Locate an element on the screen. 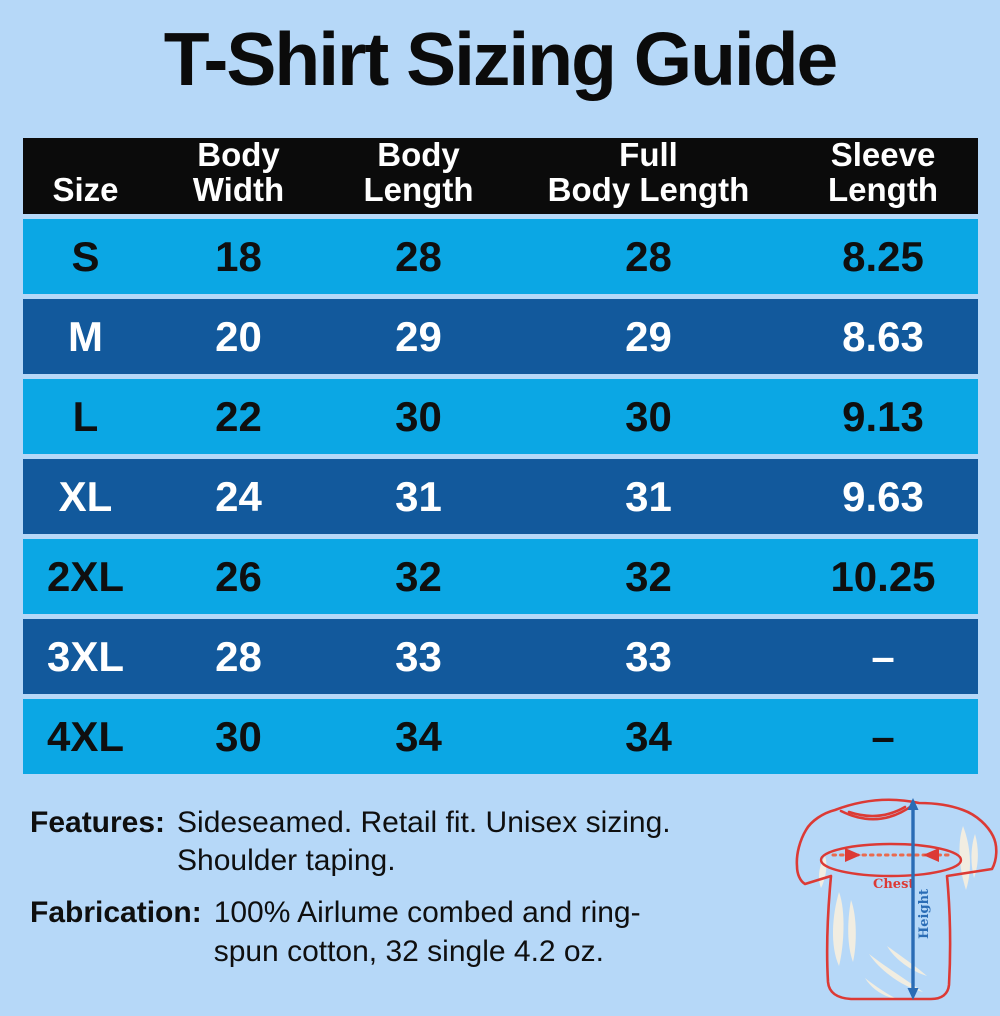 This screenshot has width=1000, height=1016. table-row-m: M 20 29 29 8.63 is located at coordinates (500, 337).